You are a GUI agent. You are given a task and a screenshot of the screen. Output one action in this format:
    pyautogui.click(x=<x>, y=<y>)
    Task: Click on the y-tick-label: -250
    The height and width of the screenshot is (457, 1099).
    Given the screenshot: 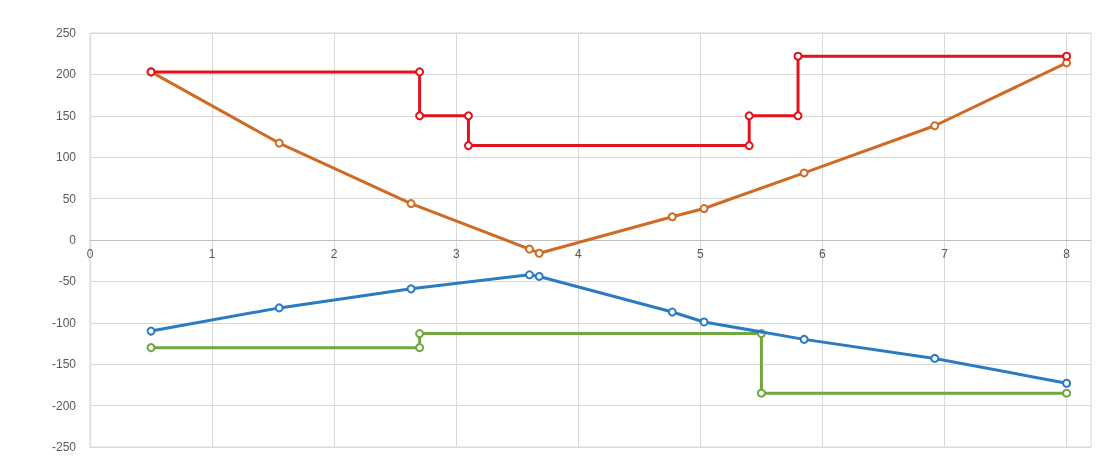 What is the action you would take?
    pyautogui.click(x=64, y=447)
    